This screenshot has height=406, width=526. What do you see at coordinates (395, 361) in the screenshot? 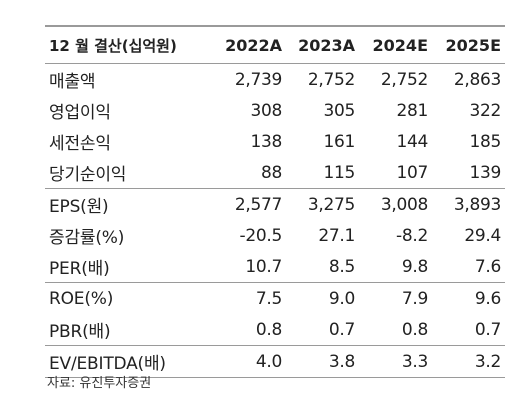
I see `table-cell: 3.3` at bounding box center [395, 361].